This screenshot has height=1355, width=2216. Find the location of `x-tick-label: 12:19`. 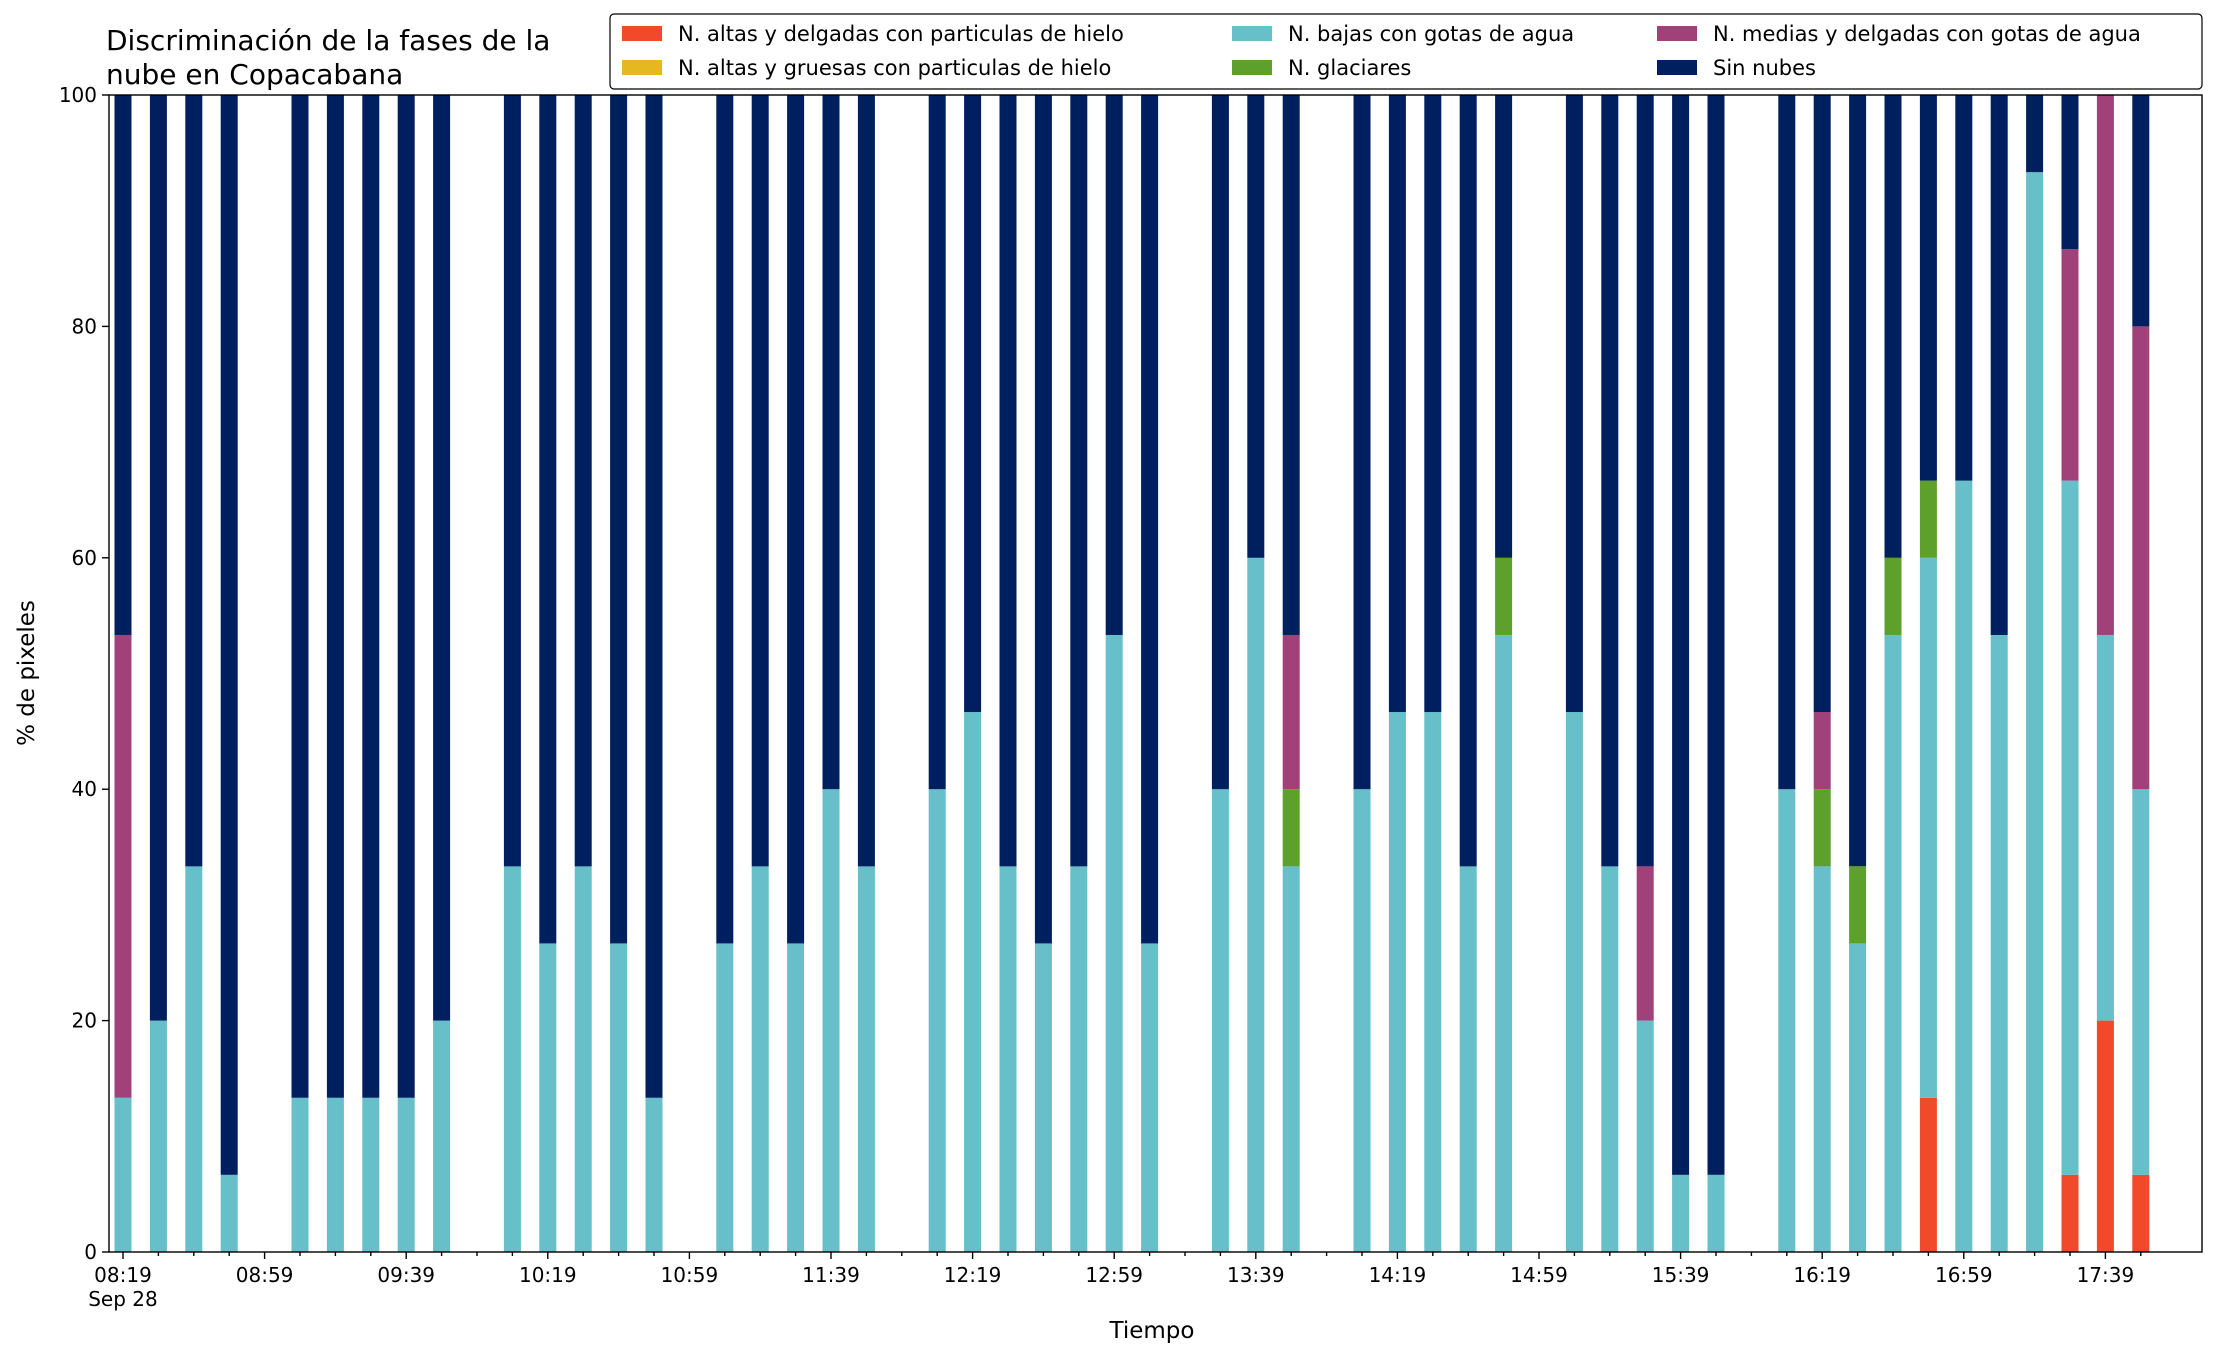

x-tick-label: 12:19 is located at coordinates (973, 1275).